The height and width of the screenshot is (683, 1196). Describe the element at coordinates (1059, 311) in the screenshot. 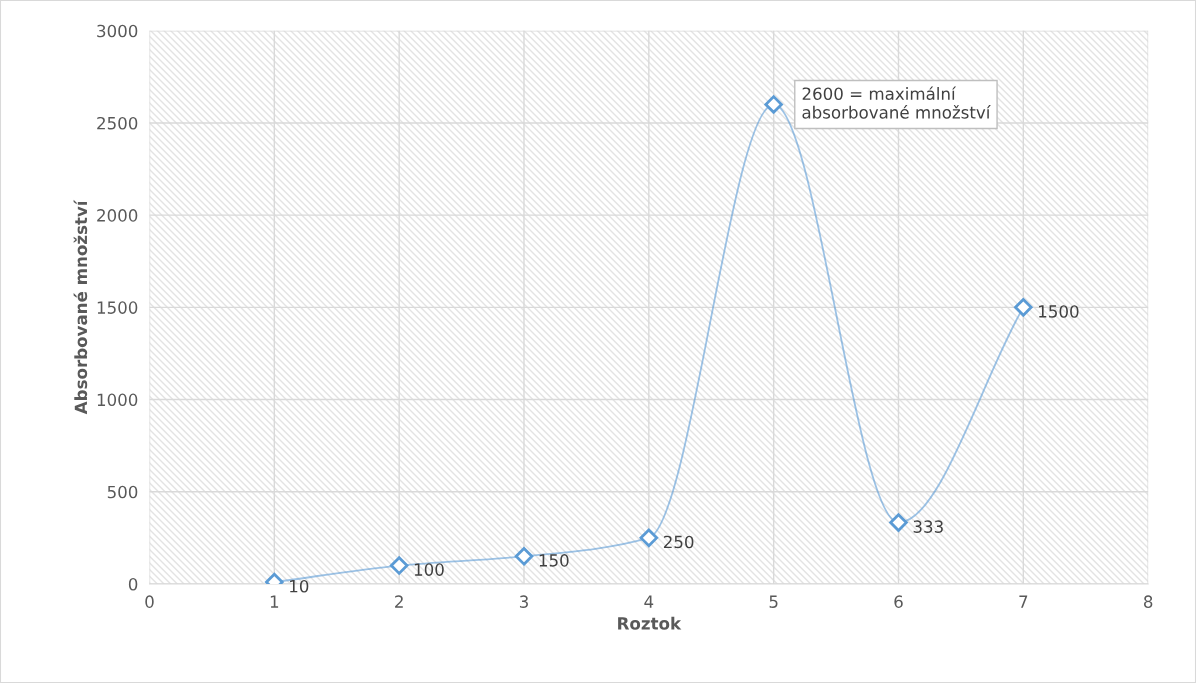

I see `data-label: 1500` at that location.